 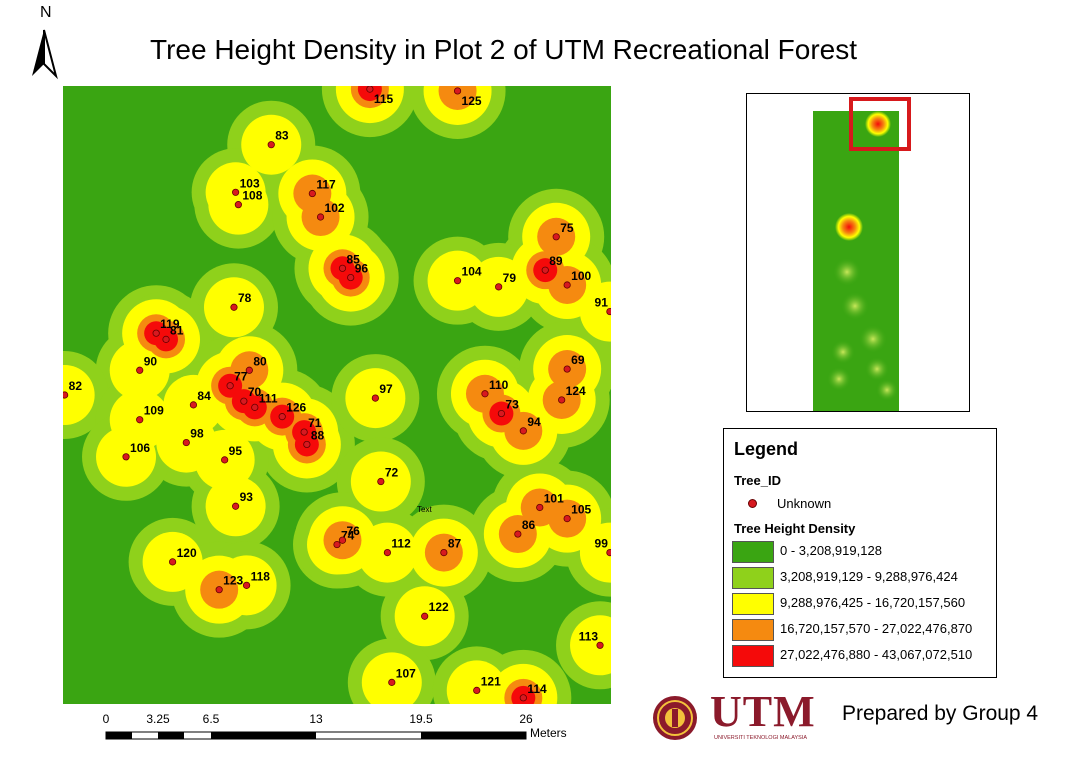 What do you see at coordinates (76, 386) in the screenshot?
I see `tree-point-label: 82` at bounding box center [76, 386].